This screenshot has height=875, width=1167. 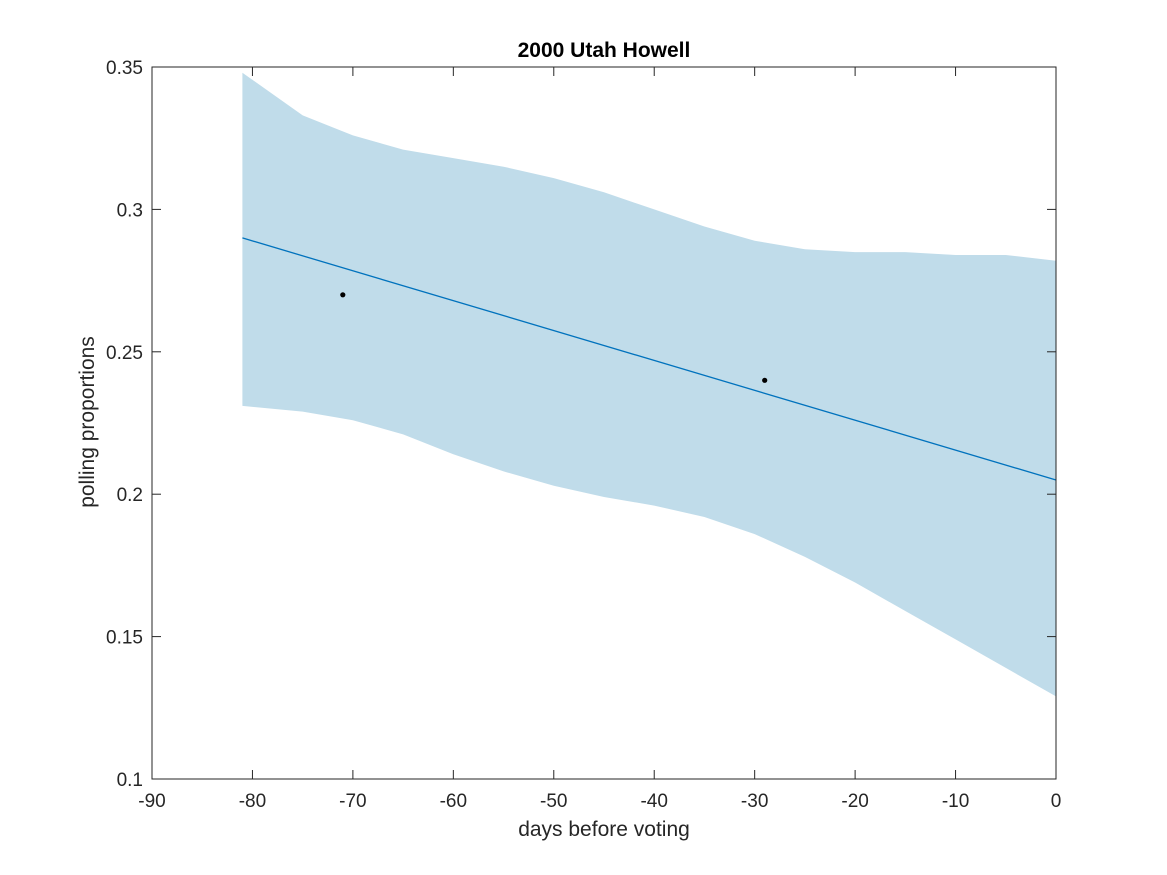 I want to click on x-tick-label: 0, so click(x=1056, y=801).